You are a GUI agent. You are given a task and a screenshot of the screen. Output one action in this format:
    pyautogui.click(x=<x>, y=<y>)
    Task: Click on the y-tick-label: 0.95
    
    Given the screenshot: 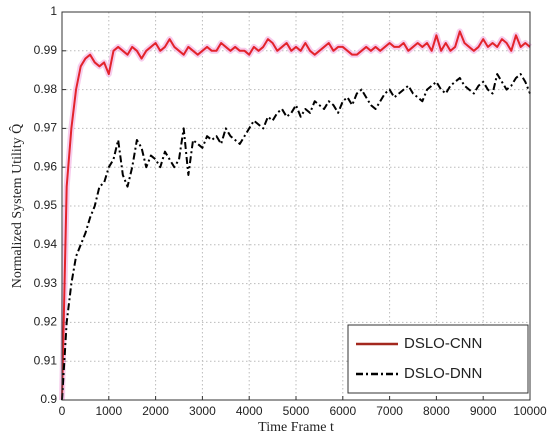 What is the action you would take?
    pyautogui.click(x=46, y=205)
    